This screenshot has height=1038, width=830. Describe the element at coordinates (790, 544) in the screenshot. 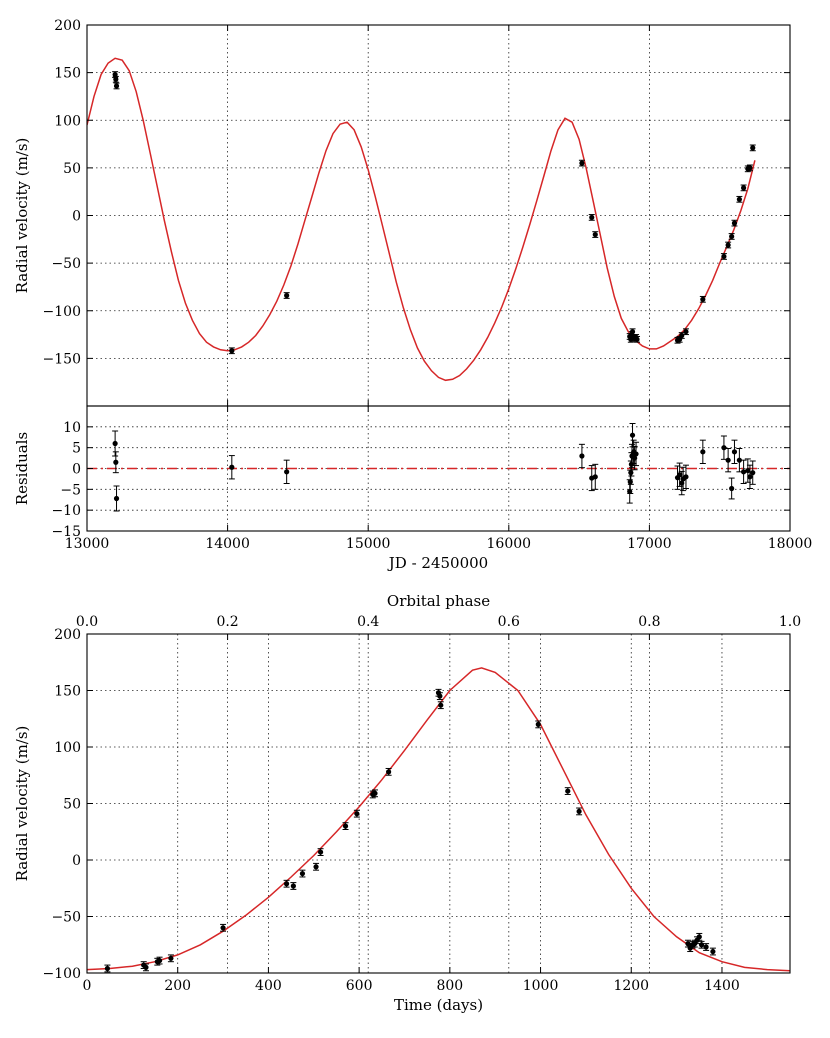

I see `x-tick-label: 18000` at that location.